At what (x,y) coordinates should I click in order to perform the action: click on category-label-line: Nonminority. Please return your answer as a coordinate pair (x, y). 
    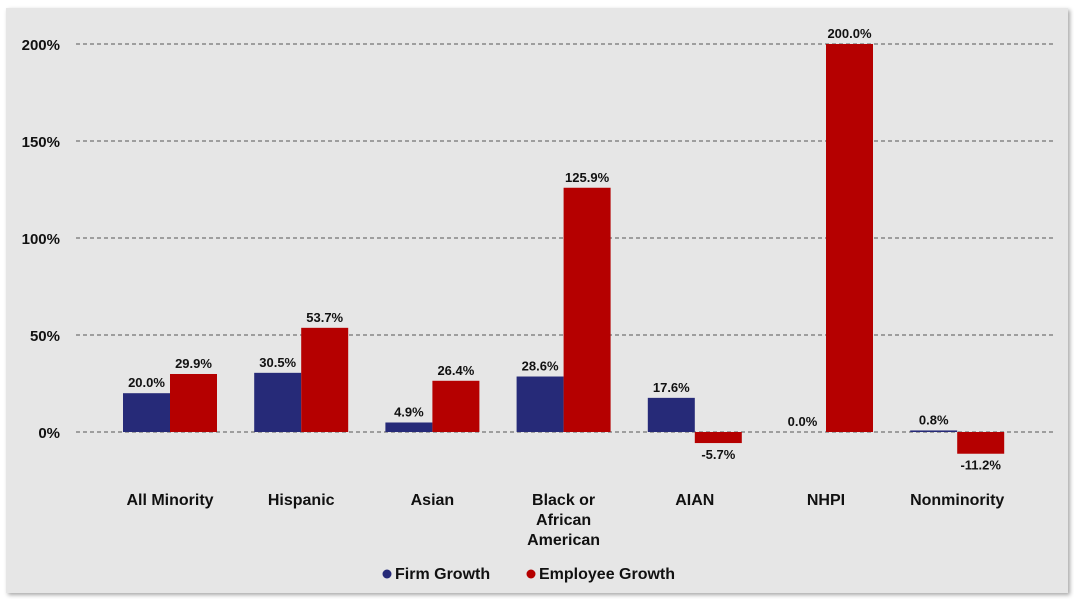
    Looking at the image, I should click on (957, 500).